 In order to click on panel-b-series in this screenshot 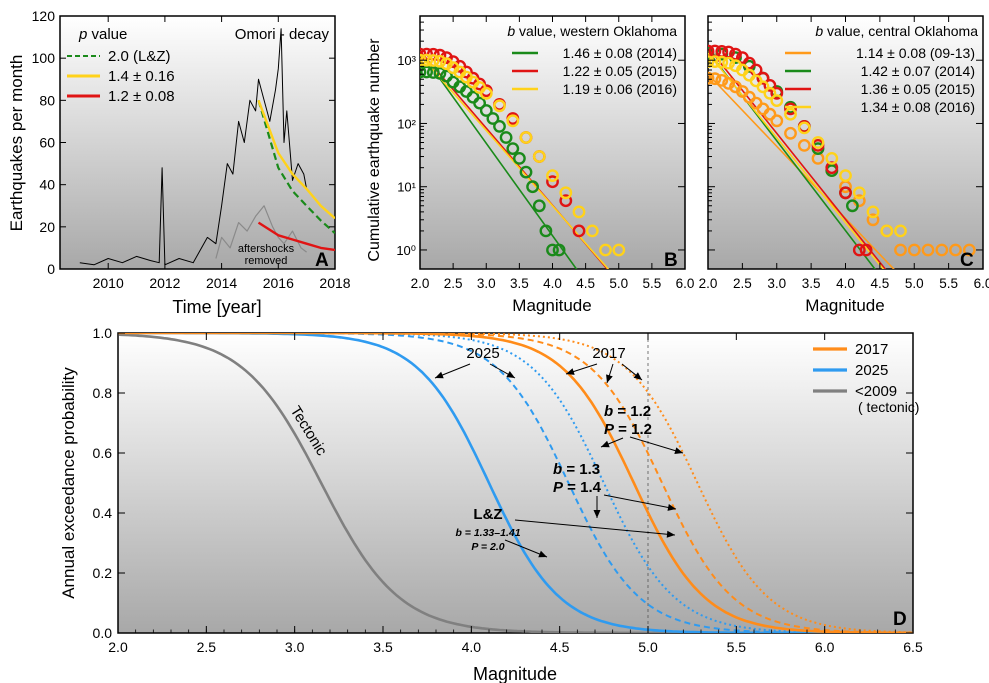, I will do `click(523, 158)`.